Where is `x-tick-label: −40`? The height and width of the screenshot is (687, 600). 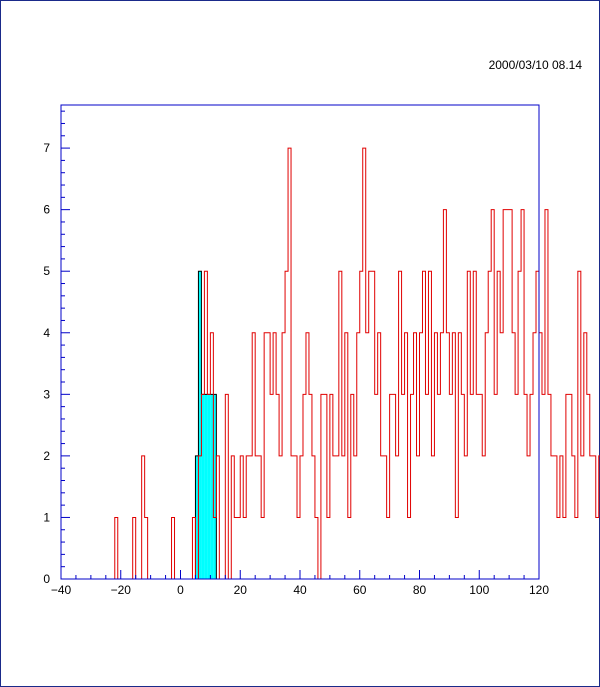
x-tick-label: −40 is located at coordinates (61, 590).